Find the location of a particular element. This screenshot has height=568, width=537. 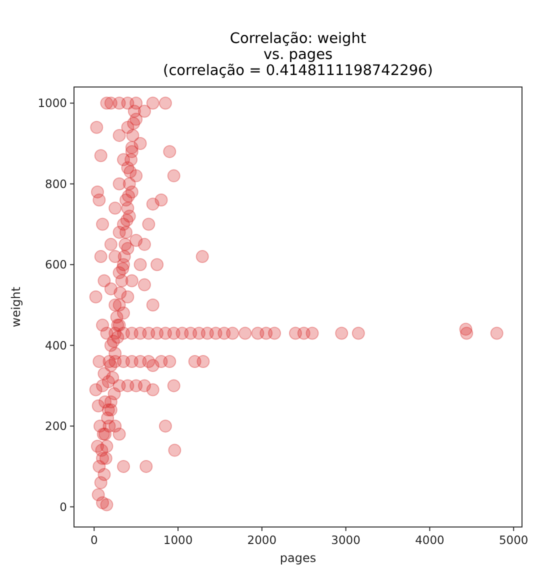

x-tick-label: 5000 is located at coordinates (513, 540).